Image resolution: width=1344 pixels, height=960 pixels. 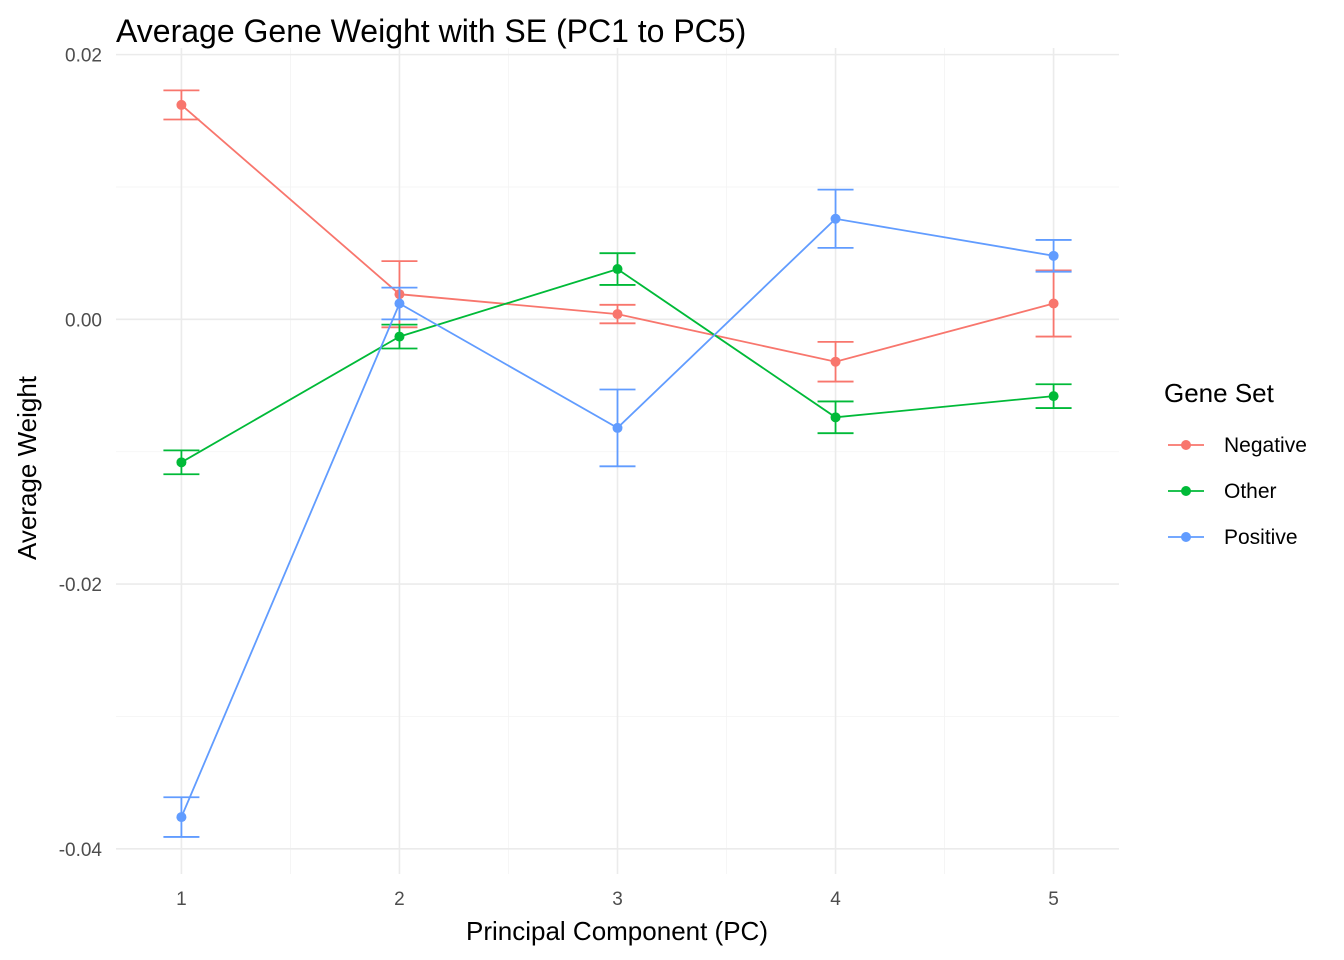 I want to click on legend-item-positive: Positive, so click(x=1233, y=537).